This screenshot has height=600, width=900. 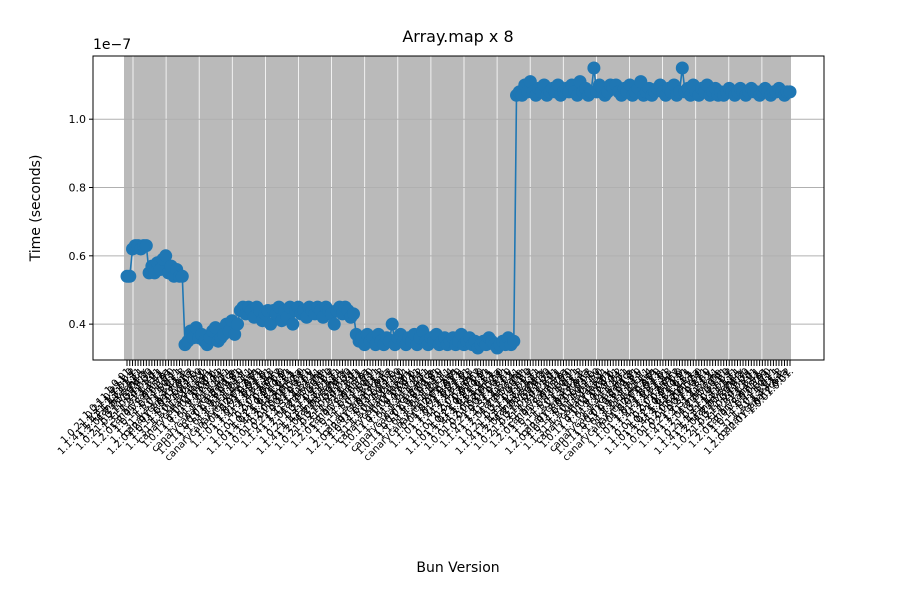 I want to click on y-tick-label: 0.6, so click(x=78, y=256).